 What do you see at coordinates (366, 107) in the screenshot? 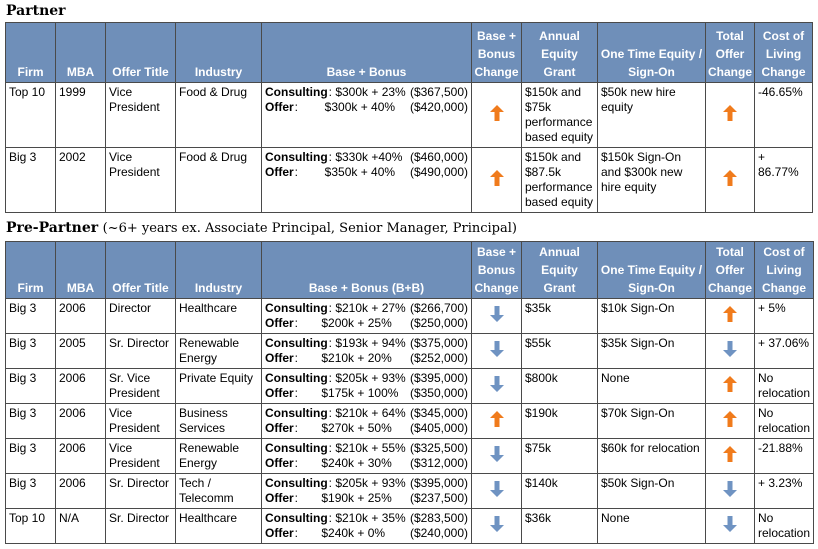
I see `offer-line: Offer: $300k + 40% ($420,000)` at bounding box center [366, 107].